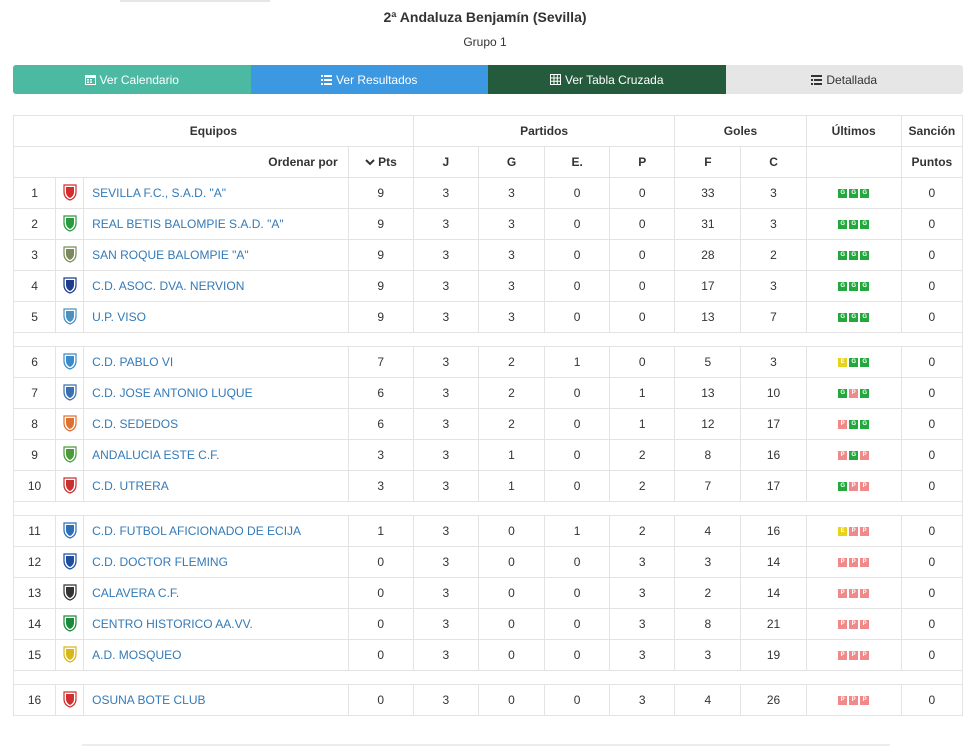 This screenshot has width=970, height=747. What do you see at coordinates (844, 79) in the screenshot?
I see `tab-detallada: Detallada` at bounding box center [844, 79].